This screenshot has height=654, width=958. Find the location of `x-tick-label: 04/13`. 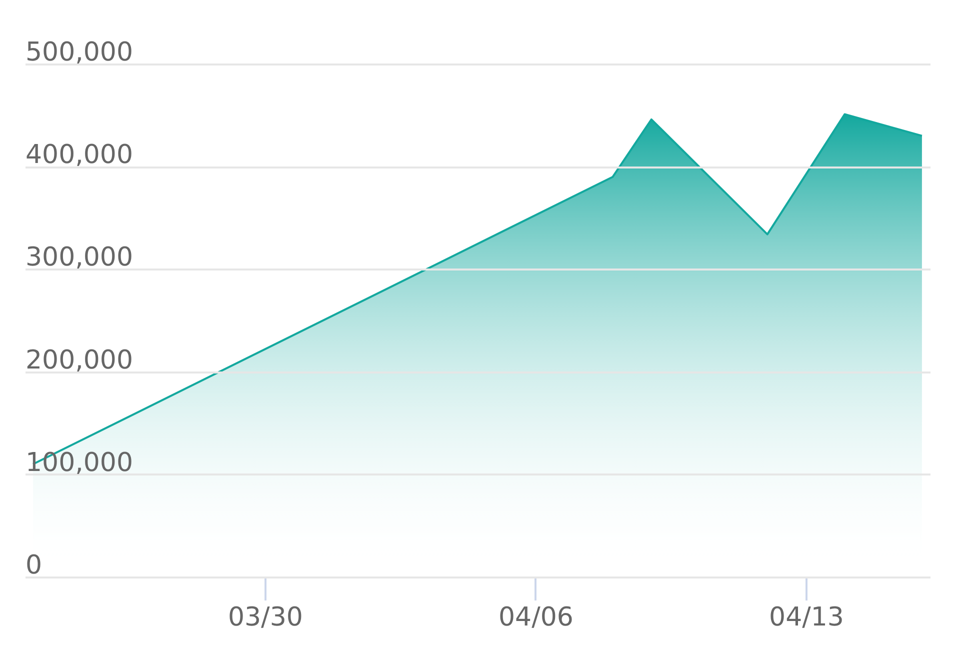

x-tick-label: 04/13 is located at coordinates (806, 617).